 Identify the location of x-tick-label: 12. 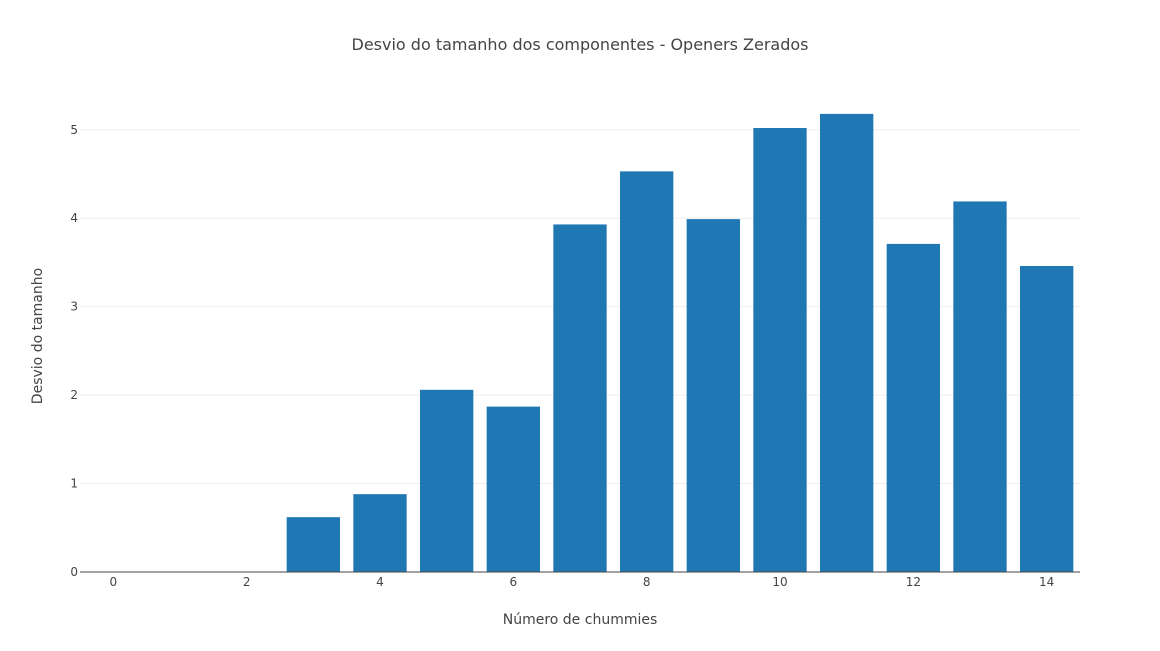
(913, 582).